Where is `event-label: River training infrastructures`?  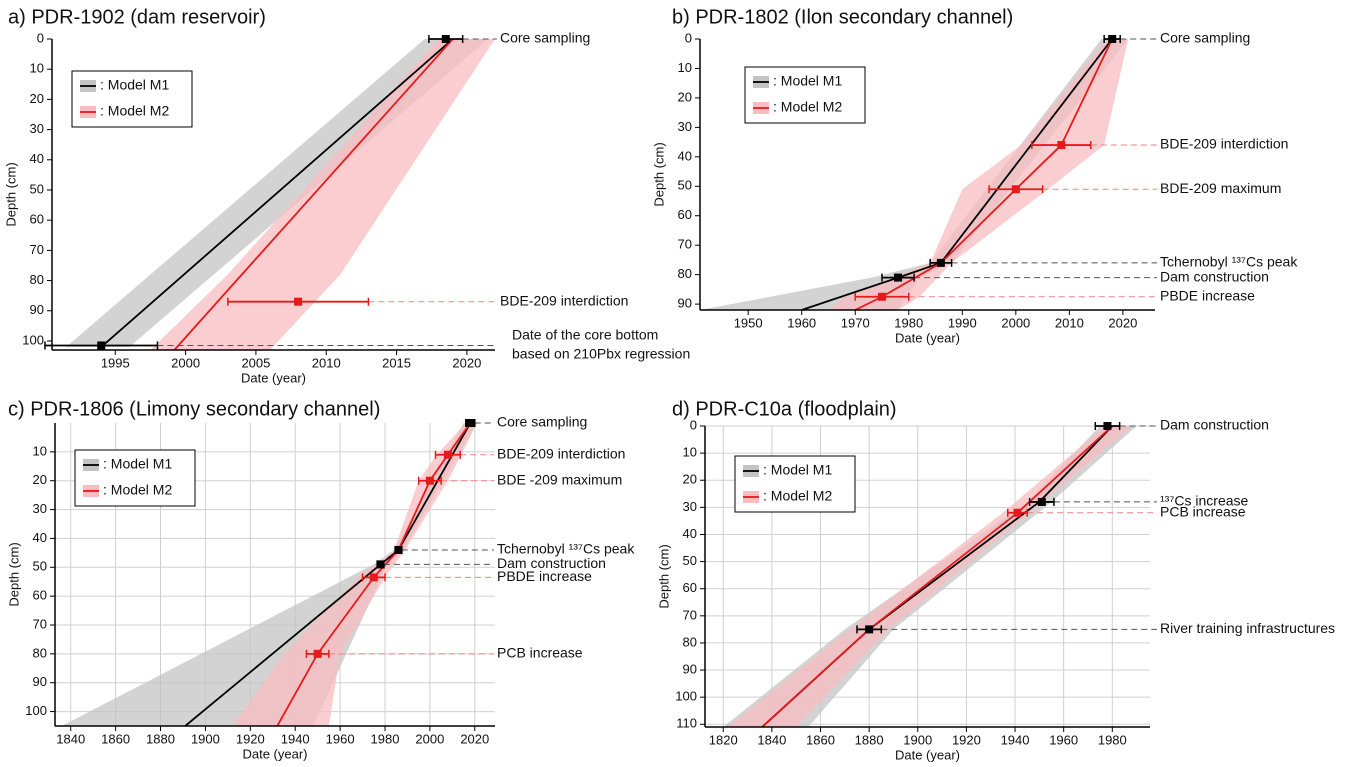
event-label: River training infrastructures is located at coordinates (1247, 628).